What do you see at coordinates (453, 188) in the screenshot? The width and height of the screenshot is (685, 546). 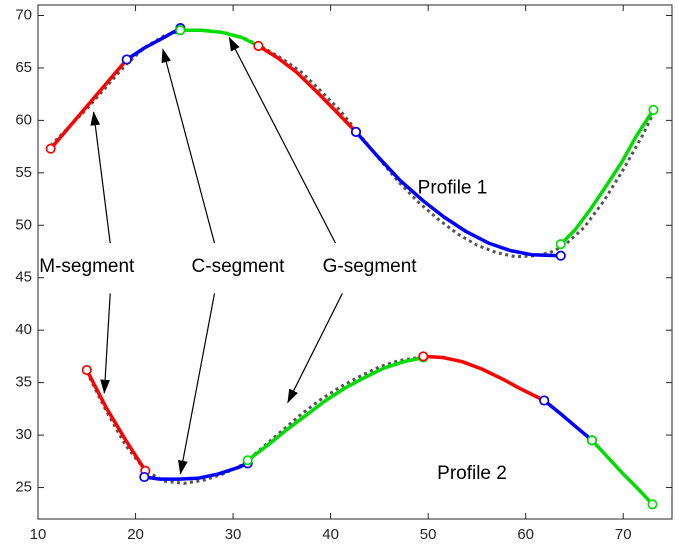 I see `profile-1-label: Profile 1` at bounding box center [453, 188].